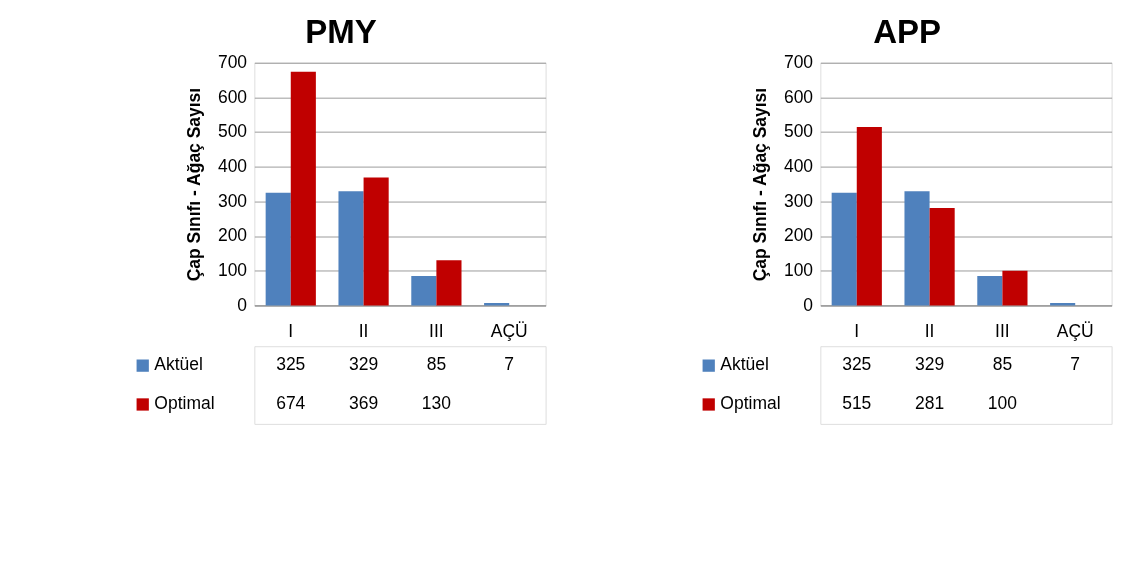 Image resolution: width=1132 pixels, height=570 pixels. What do you see at coordinates (907, 31) in the screenshot?
I see `chart-title: APP` at bounding box center [907, 31].